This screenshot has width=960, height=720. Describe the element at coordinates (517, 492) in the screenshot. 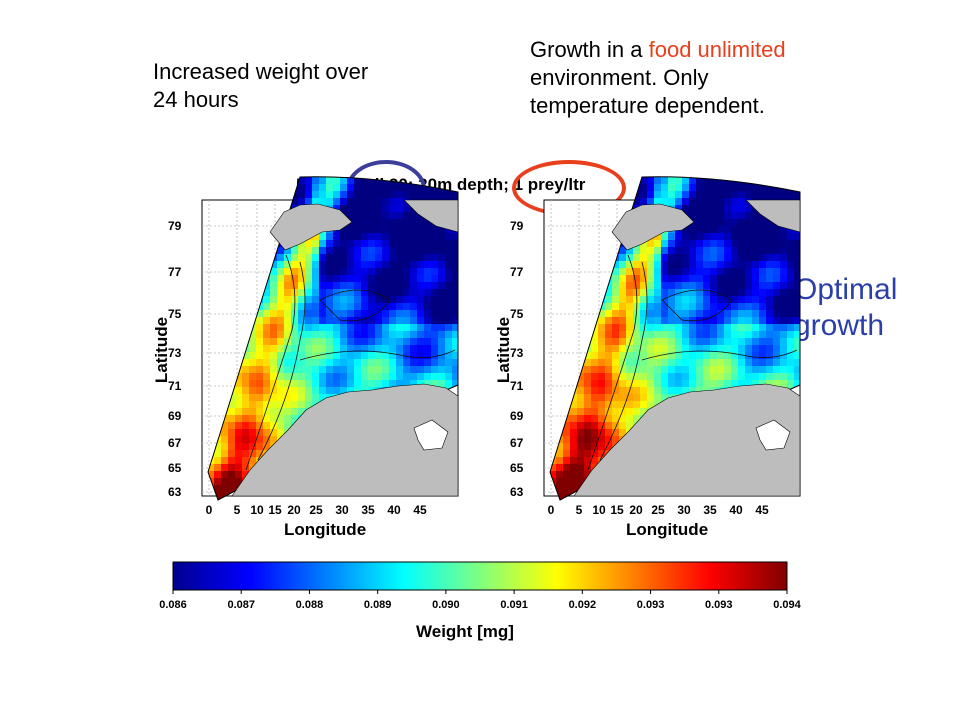

I see `y-tick-label: 63` at that location.